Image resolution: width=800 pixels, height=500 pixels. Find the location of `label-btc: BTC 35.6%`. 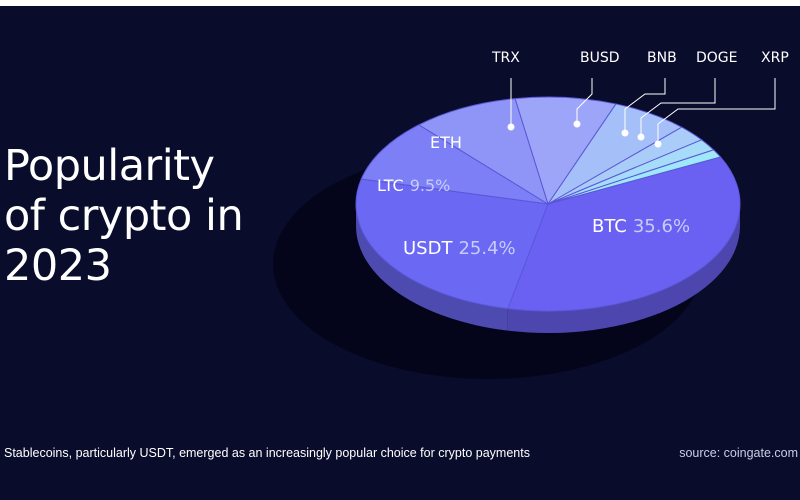

label-btc: BTC 35.6% is located at coordinates (641, 226).